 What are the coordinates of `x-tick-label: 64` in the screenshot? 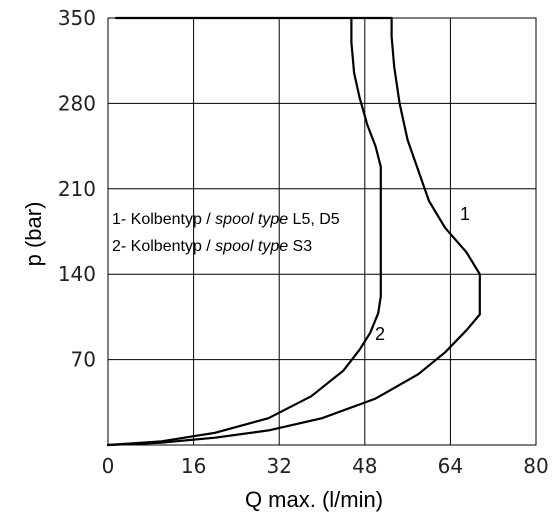 It's located at (450, 466).